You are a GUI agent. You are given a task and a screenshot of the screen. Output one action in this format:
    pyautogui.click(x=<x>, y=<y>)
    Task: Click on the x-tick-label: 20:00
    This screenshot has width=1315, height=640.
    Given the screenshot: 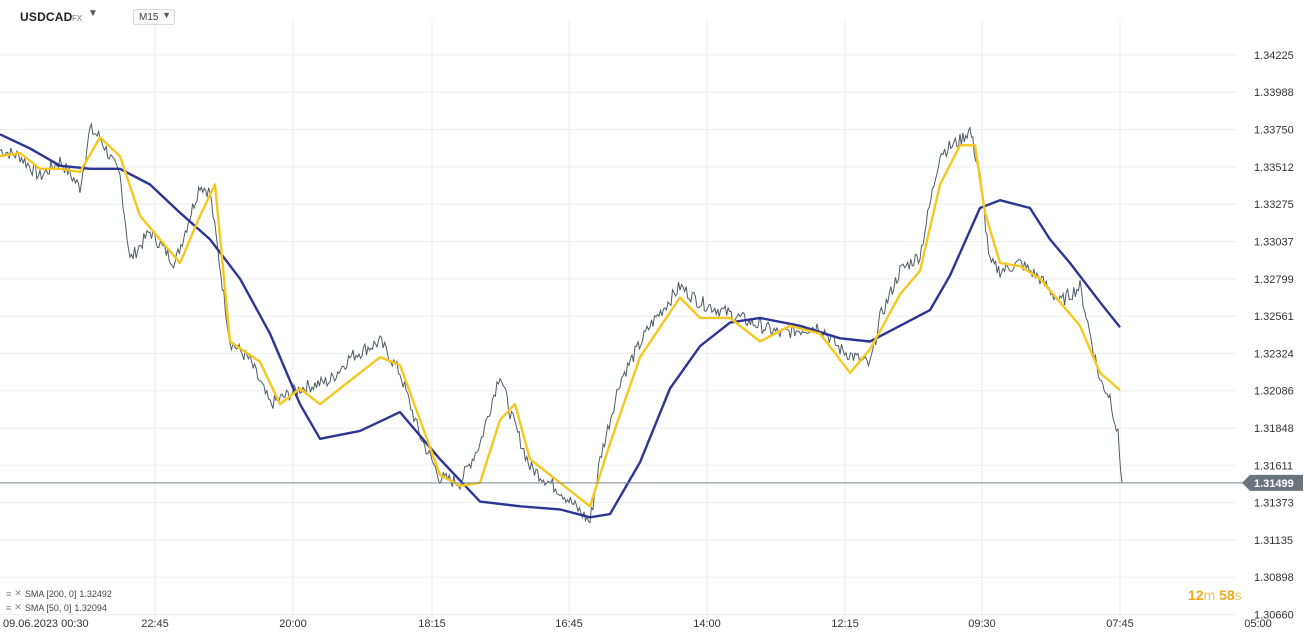 What is the action you would take?
    pyautogui.click(x=293, y=624)
    